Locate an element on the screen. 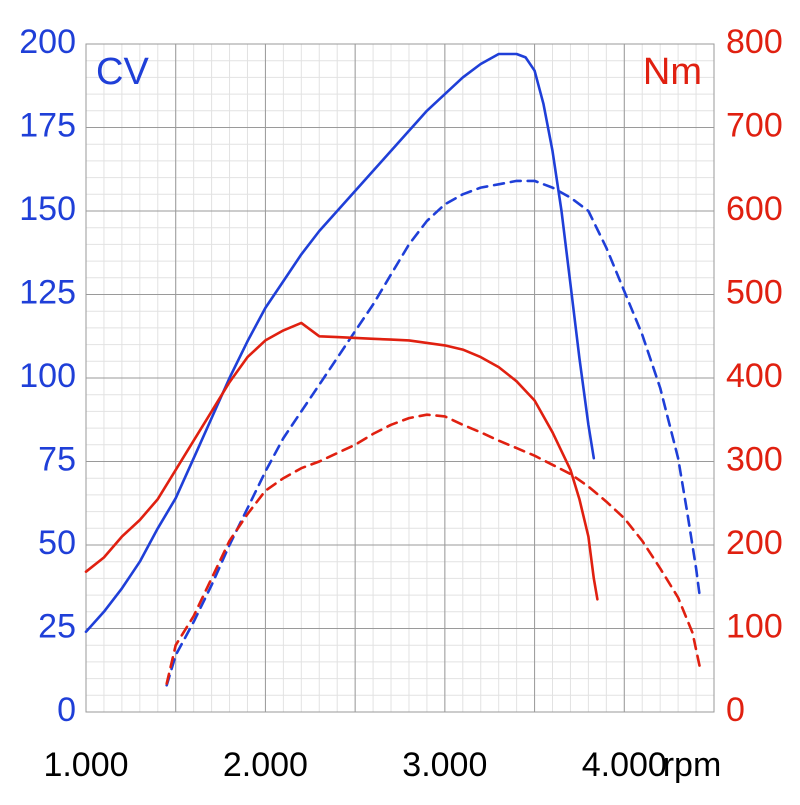 The image size is (800, 805). x-axis-tick-label: 4.000 is located at coordinates (624, 765).